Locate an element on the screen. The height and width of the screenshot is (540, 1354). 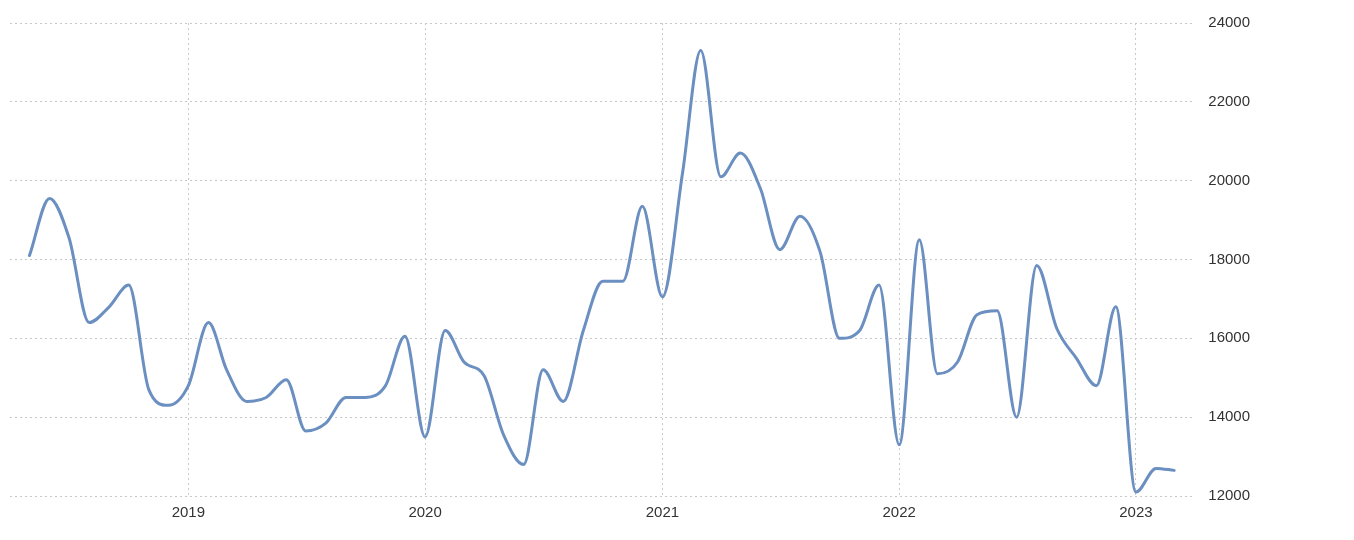
x-tick-label: 2019 is located at coordinates (188, 512).